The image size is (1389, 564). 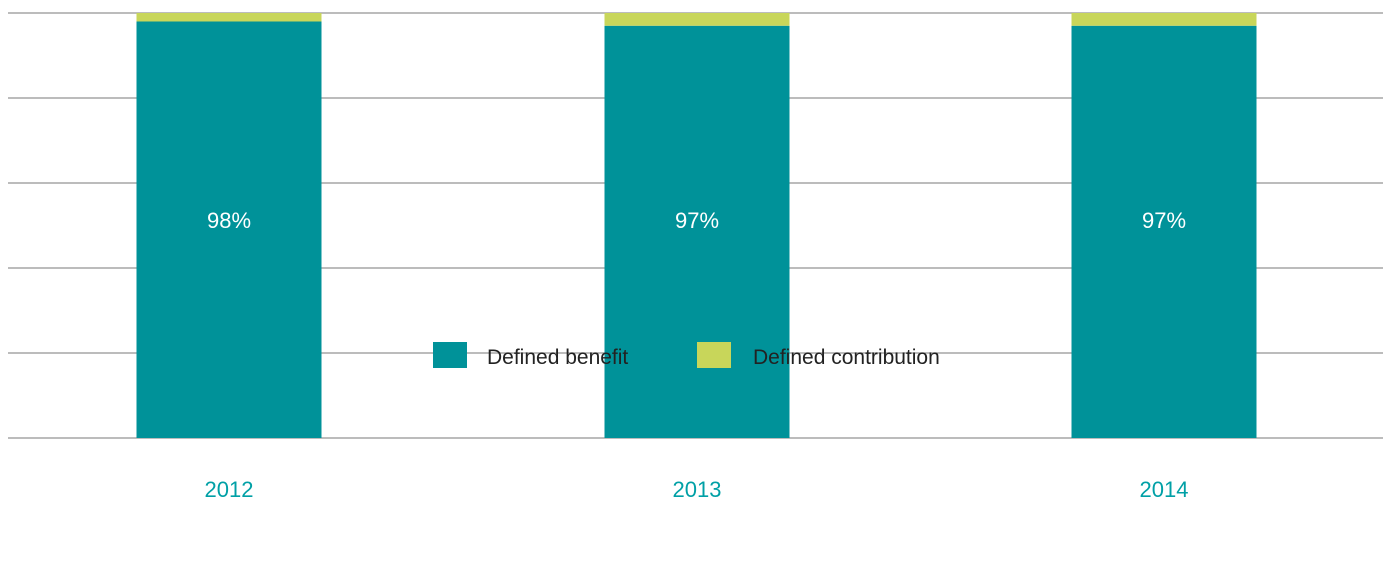 What do you see at coordinates (846, 357) in the screenshot?
I see `legend-label-defined-contribution: Defined contribution` at bounding box center [846, 357].